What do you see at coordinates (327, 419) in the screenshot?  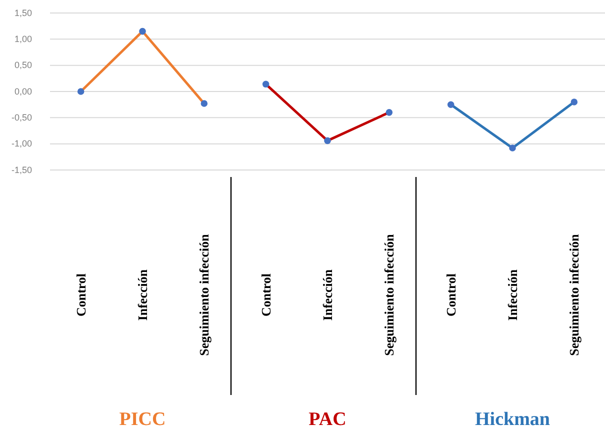 I see `text: PAC` at bounding box center [327, 419].